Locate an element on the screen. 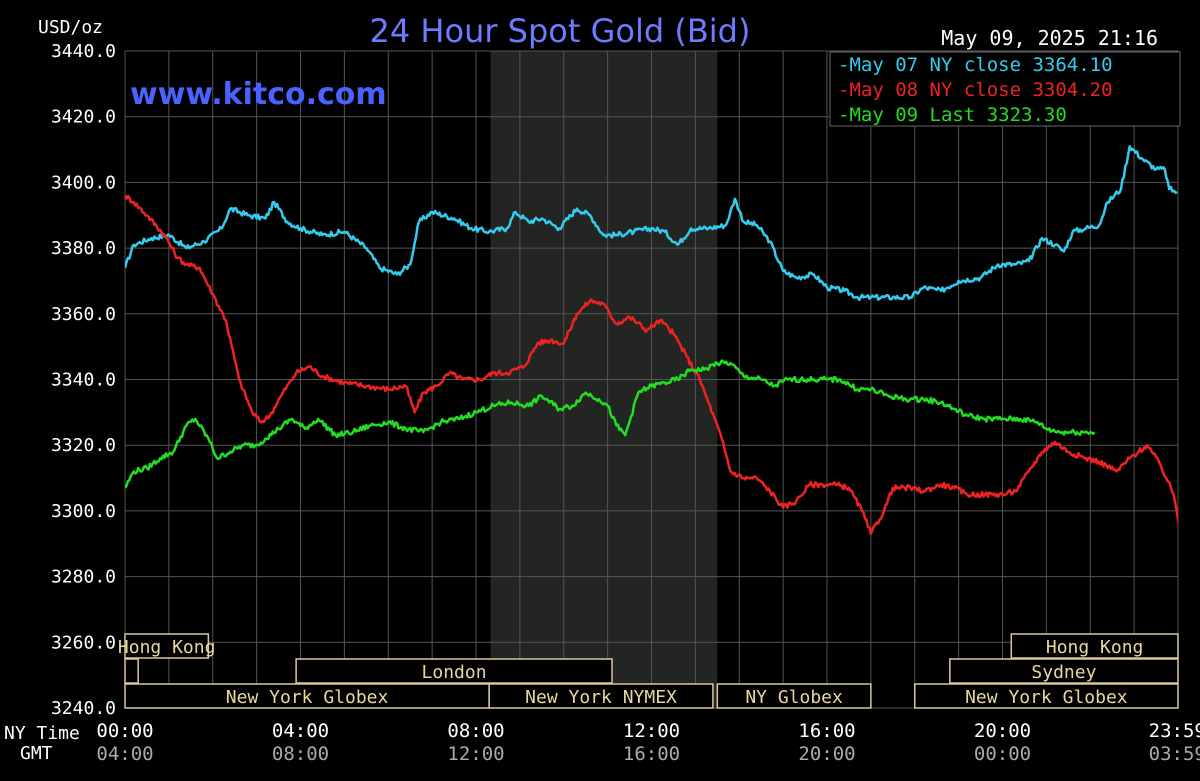 Image resolution: width=1200 pixels, height=781 pixels. x-tick-label-gmt: 08:00 is located at coordinates (300, 754).